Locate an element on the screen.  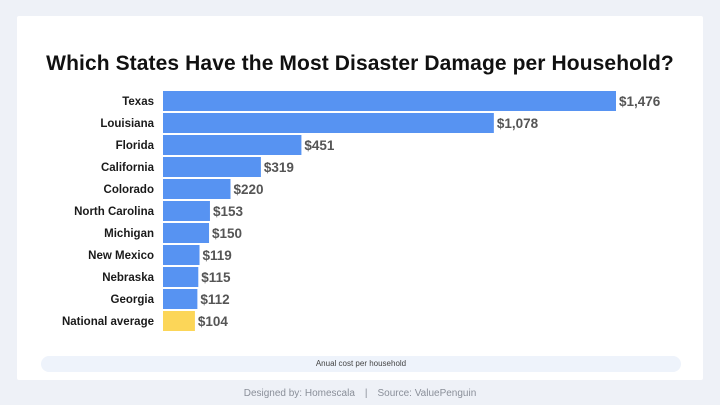
value-label-national-average: $104 is located at coordinates (213, 321).